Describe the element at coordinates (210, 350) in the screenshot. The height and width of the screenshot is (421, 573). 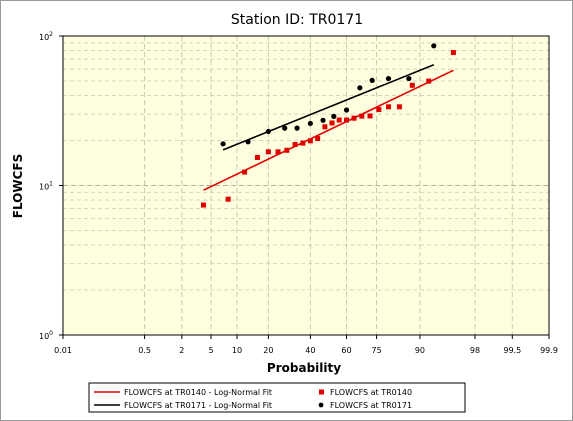
I see `x-tick-label: 5` at that location.